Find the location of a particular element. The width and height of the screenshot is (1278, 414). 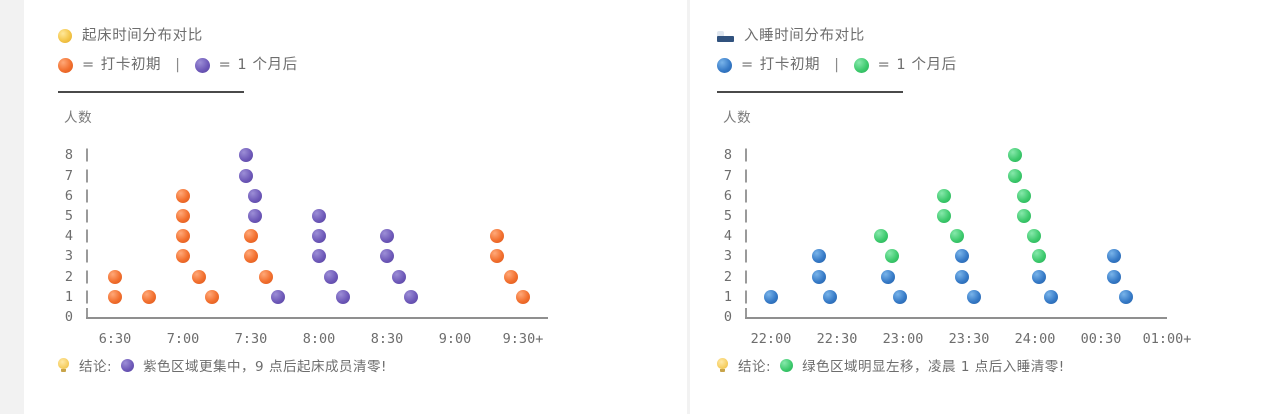

wake-up-conclusion: 结论: 紫色区域更集中，9 点后起床成员清零! is located at coordinates (372, 365).